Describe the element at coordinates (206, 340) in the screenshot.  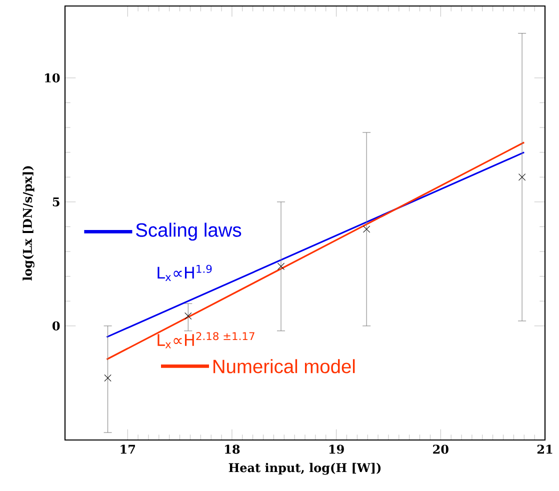
I see `annotation: L$_{x}$∝H$^{2.18 ±1.17}$` at that location.